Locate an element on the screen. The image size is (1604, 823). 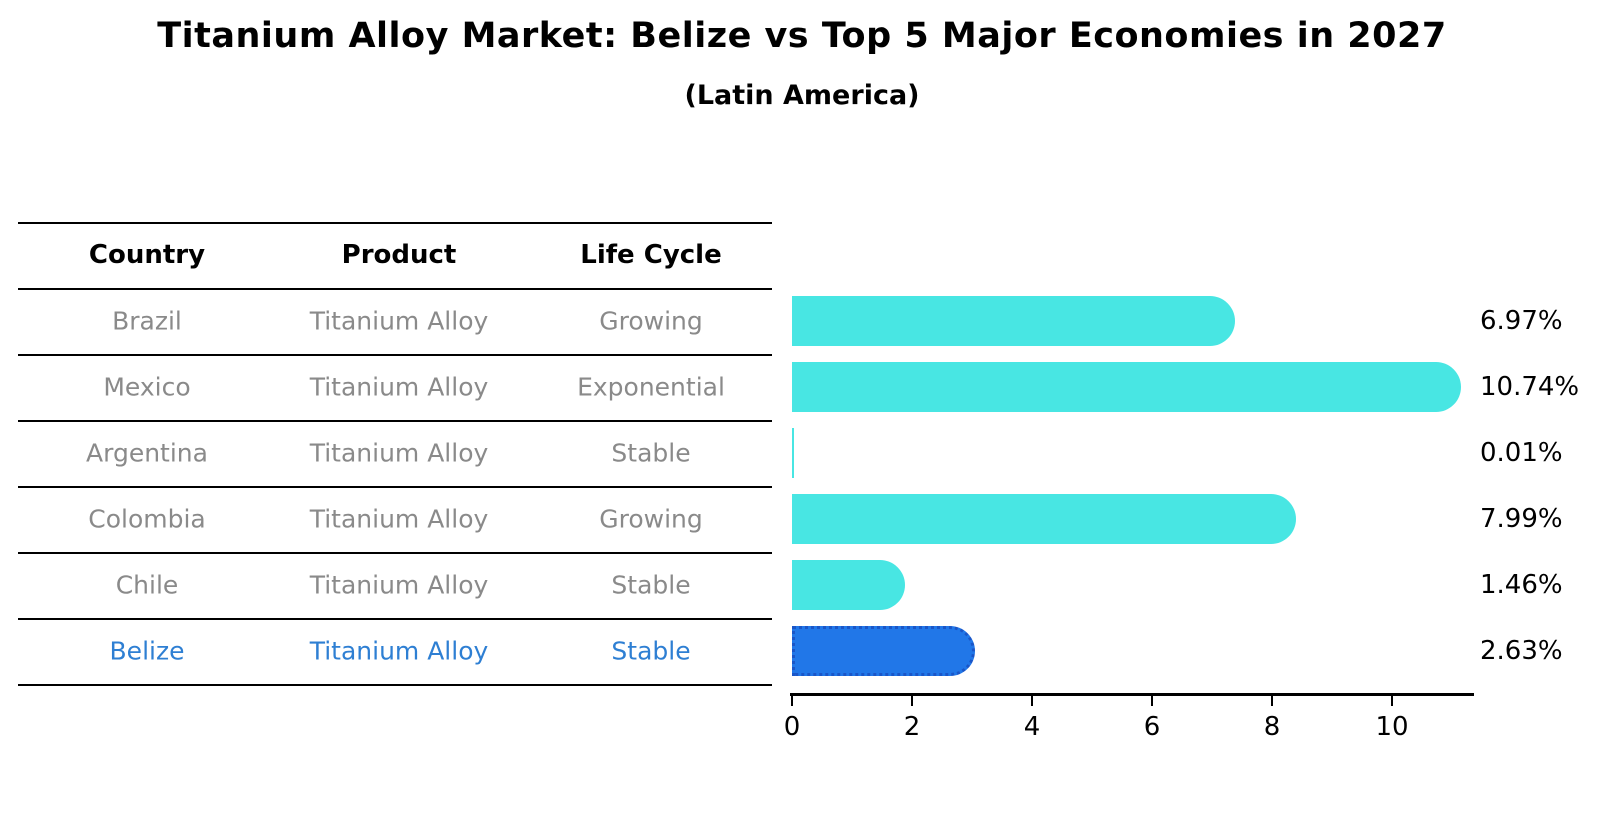
value-label-brazil: 6.97% is located at coordinates (1521, 321).